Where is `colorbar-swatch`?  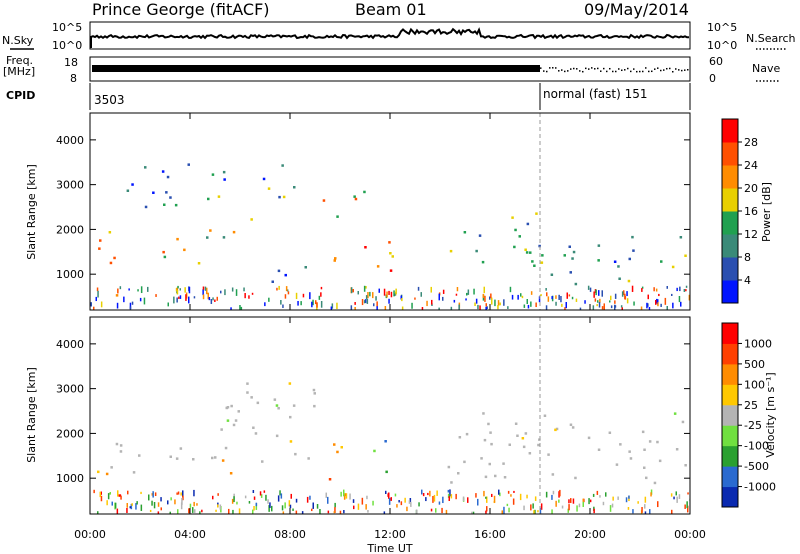 colorbar-swatch is located at coordinates (730, 154).